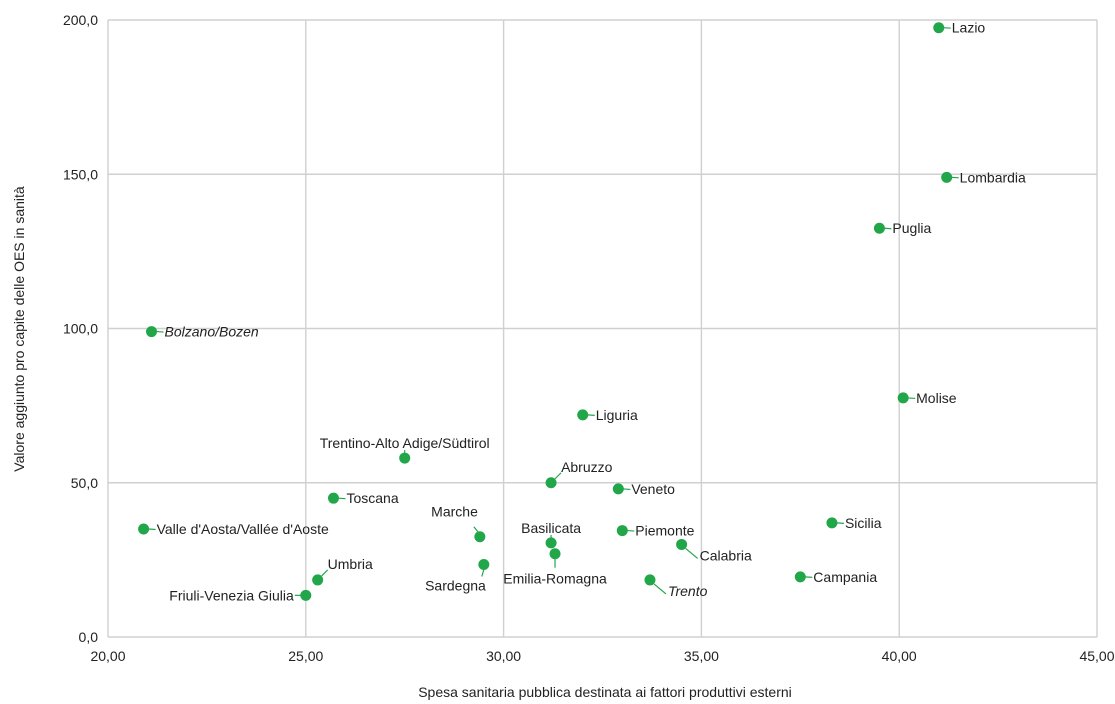 The width and height of the screenshot is (1115, 704). I want to click on data-point-label: Bolzano/Bozen, so click(212, 332).